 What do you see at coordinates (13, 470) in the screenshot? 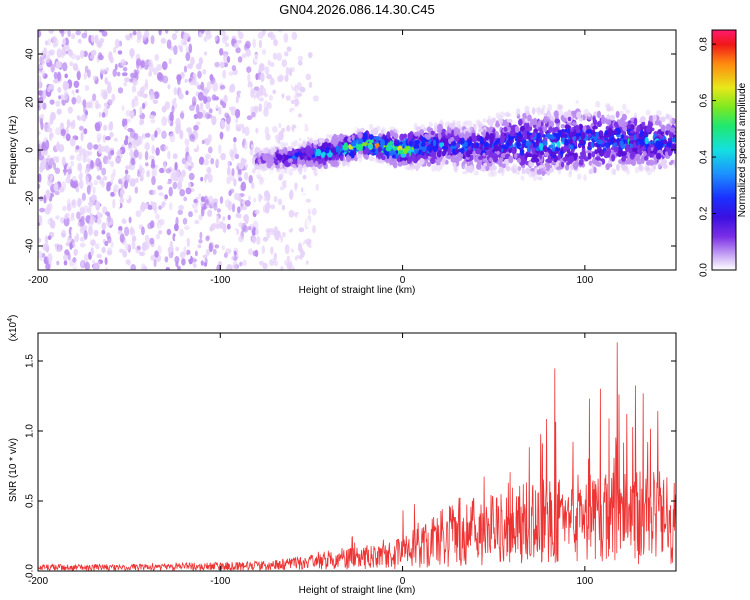
I see `snr-y-axis-label: SNR (10 * v/v)` at bounding box center [13, 470].